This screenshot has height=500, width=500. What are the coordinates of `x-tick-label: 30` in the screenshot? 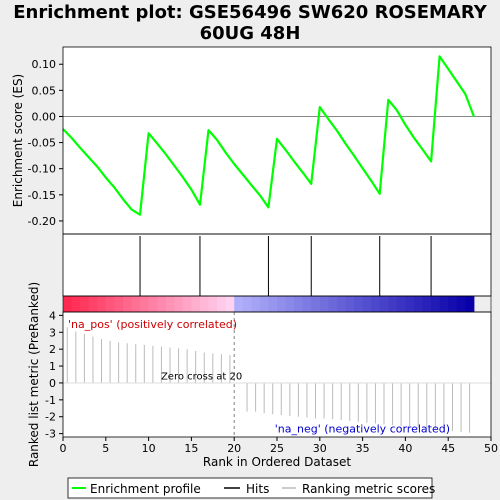 It's located at (320, 448).